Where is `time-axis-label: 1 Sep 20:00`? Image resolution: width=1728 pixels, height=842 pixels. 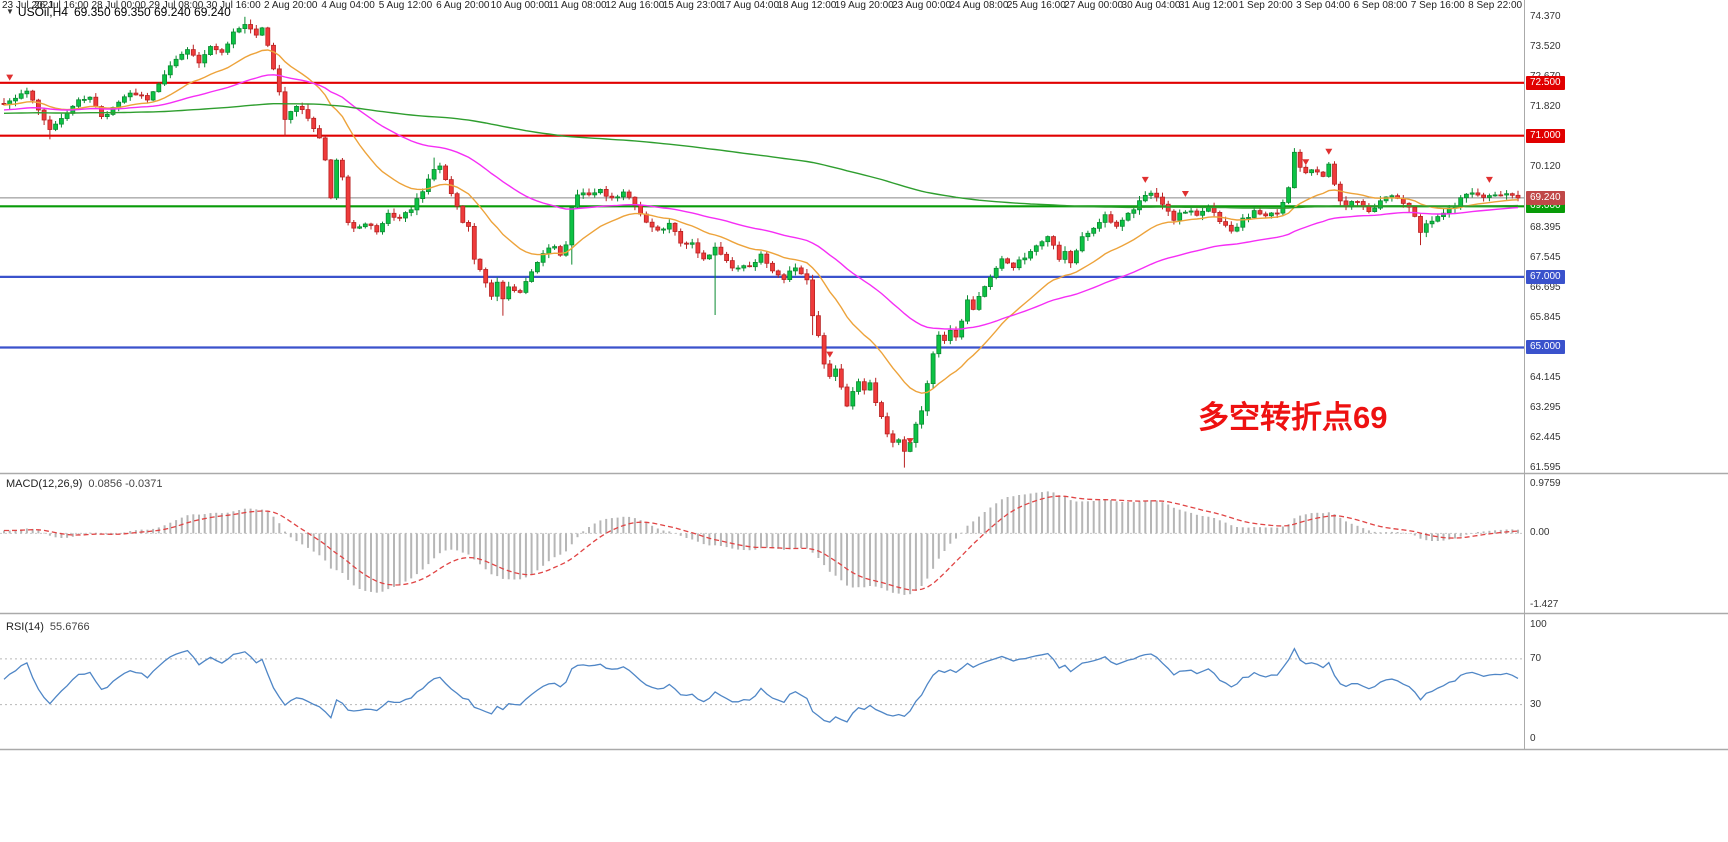
time-axis-label: 1 Sep 20:00 is located at coordinates (1265, 5).